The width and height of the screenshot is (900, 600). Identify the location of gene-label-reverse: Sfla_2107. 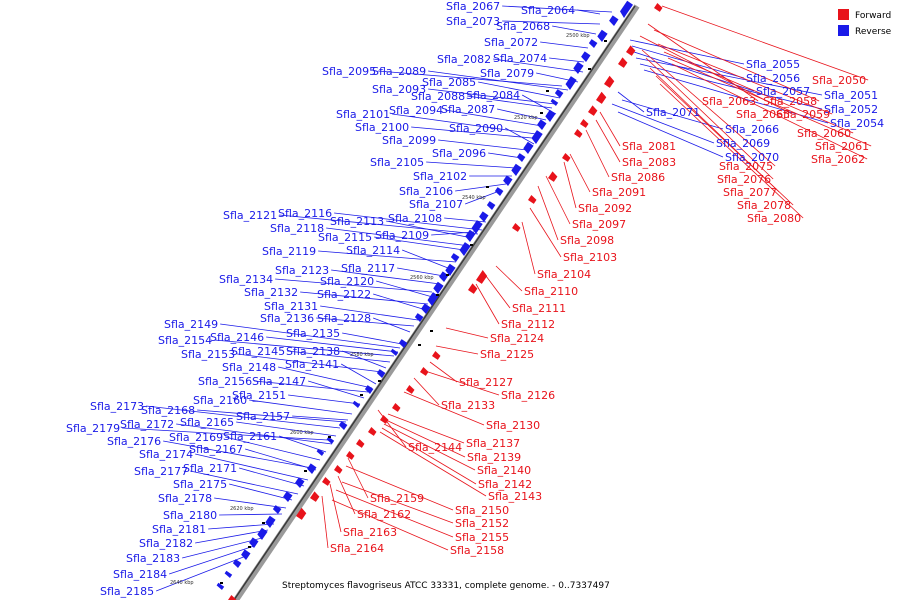
(436, 204).